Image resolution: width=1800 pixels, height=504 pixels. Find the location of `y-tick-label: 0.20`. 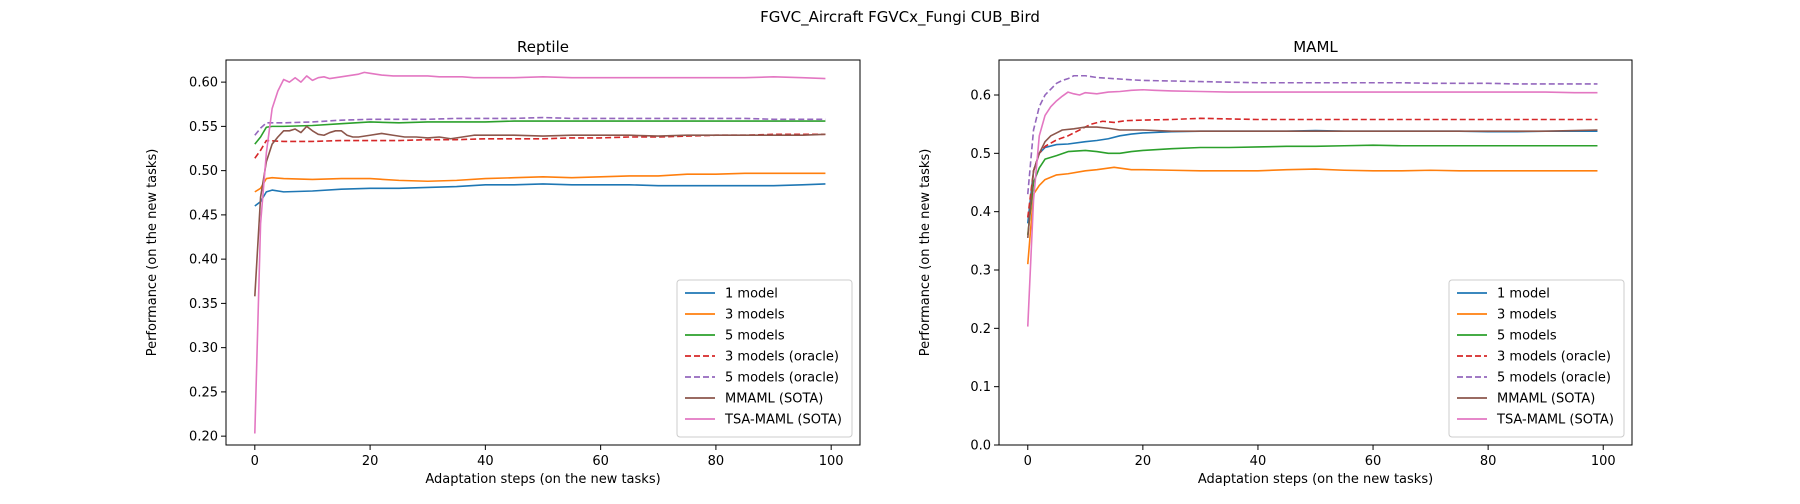

y-tick-label: 0.20 is located at coordinates (203, 437).